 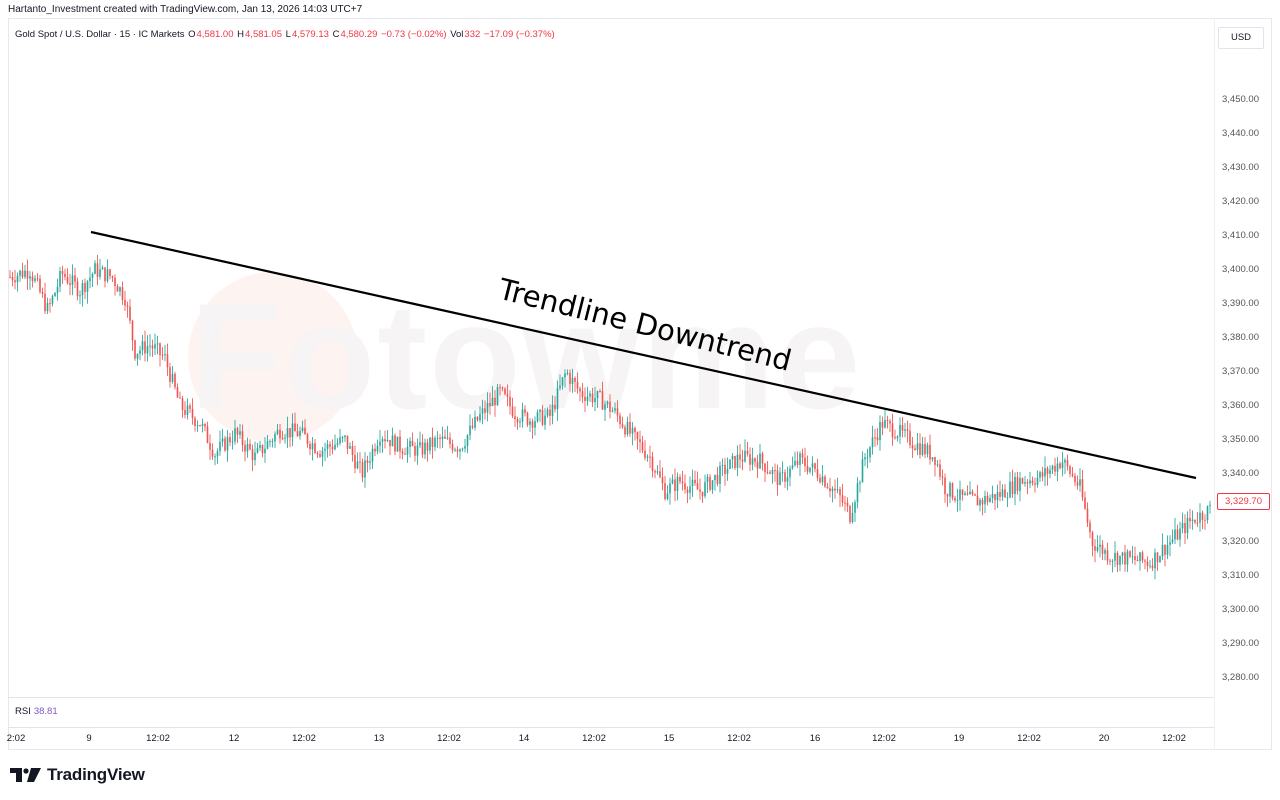 I want to click on price-axis-label: 3,400.00, so click(x=1240, y=269).